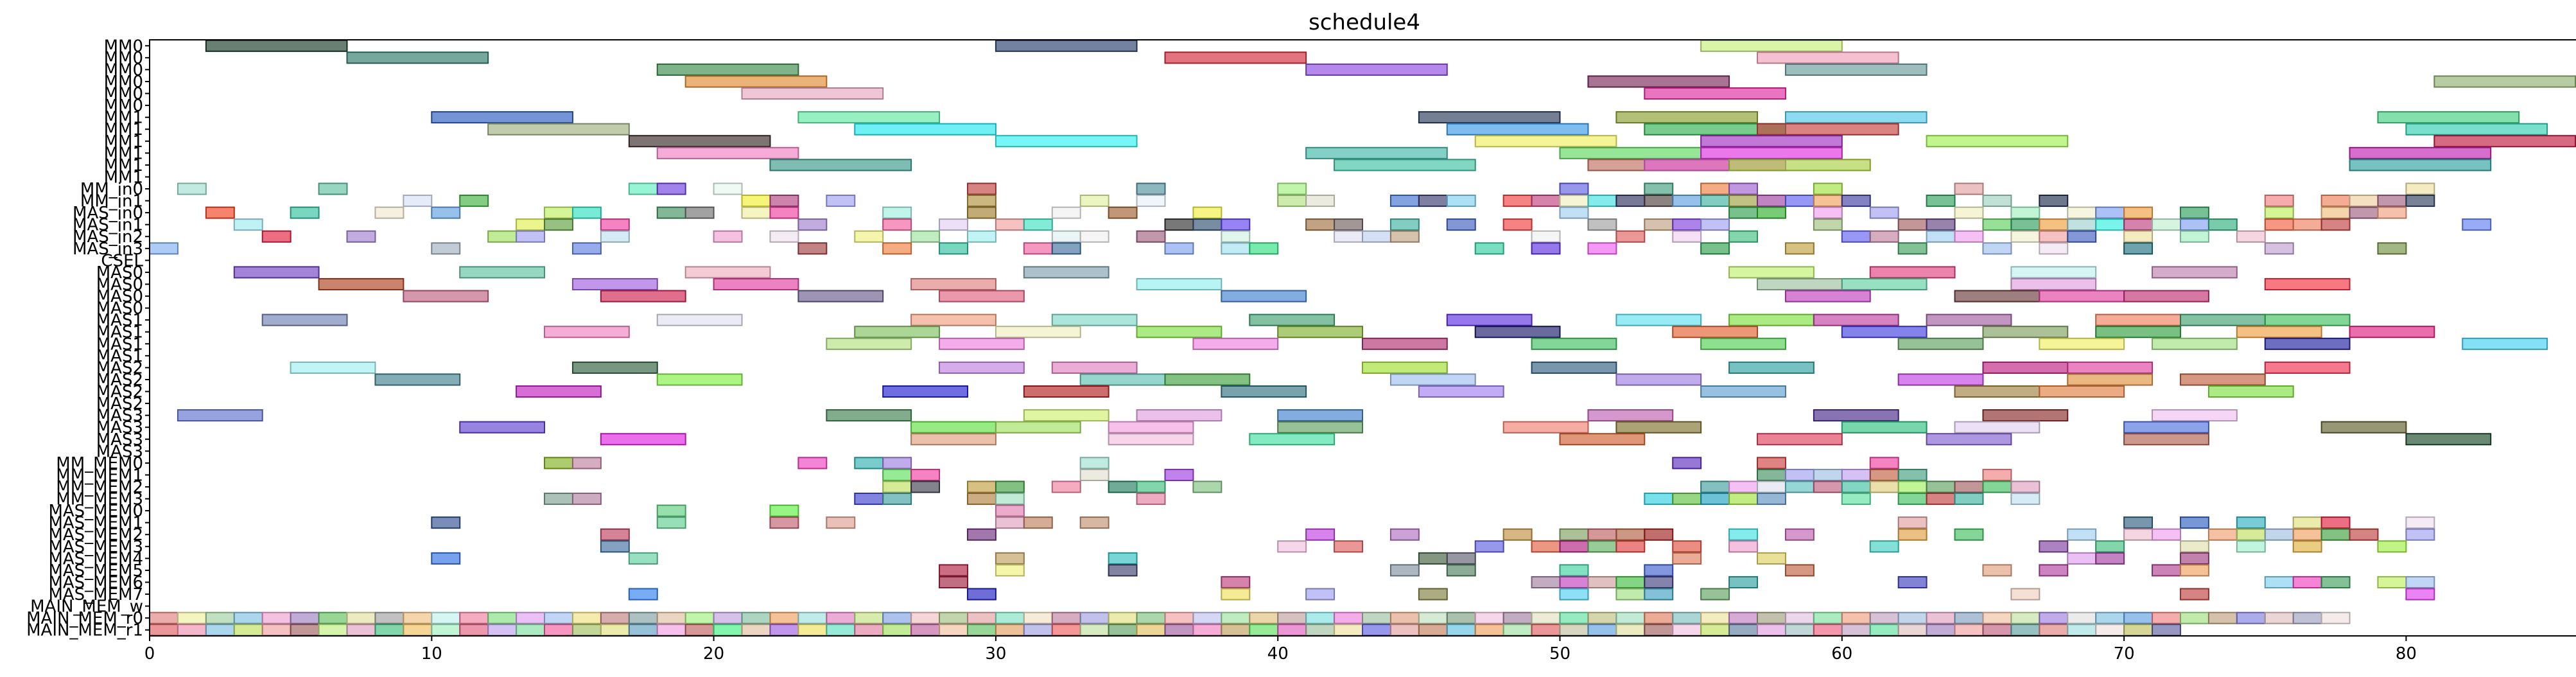  Describe the element at coordinates (95, 571) in the screenshot. I see `row-label: MAS_MEM5` at that location.